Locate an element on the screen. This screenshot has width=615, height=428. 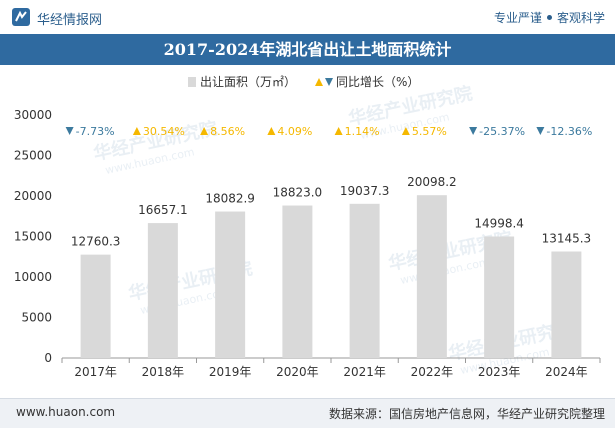
brand-name: 华经情报网 is located at coordinates (70, 20).